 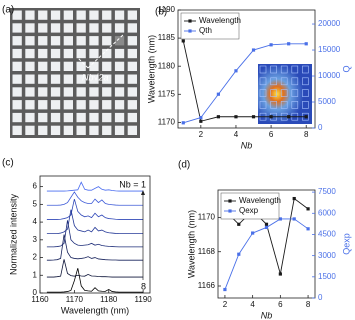 I want to click on dashed-diagonal, so click(x=106, y=51).